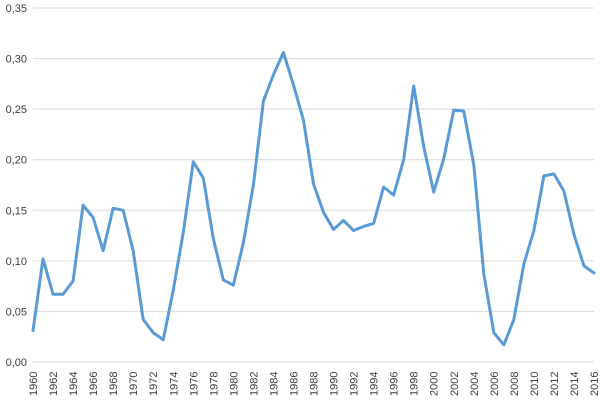 This screenshot has width=600, height=400. I want to click on x-tick-label: 2008, so click(515, 384).